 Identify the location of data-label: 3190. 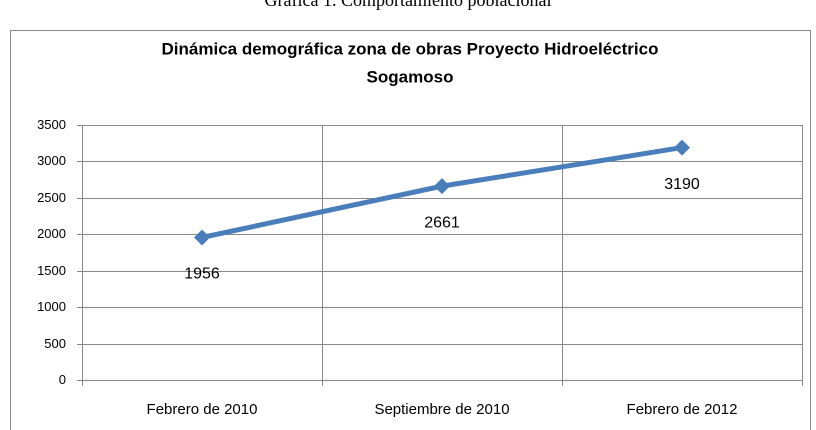
(682, 184).